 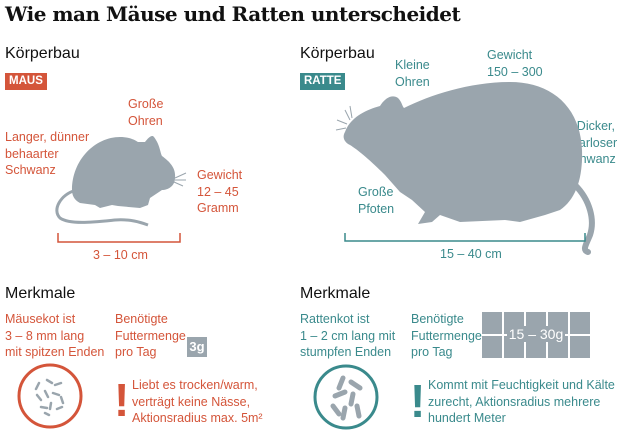 What do you see at coordinates (323, 81) in the screenshot?
I see `rat-badge: RATTE` at bounding box center [323, 81].